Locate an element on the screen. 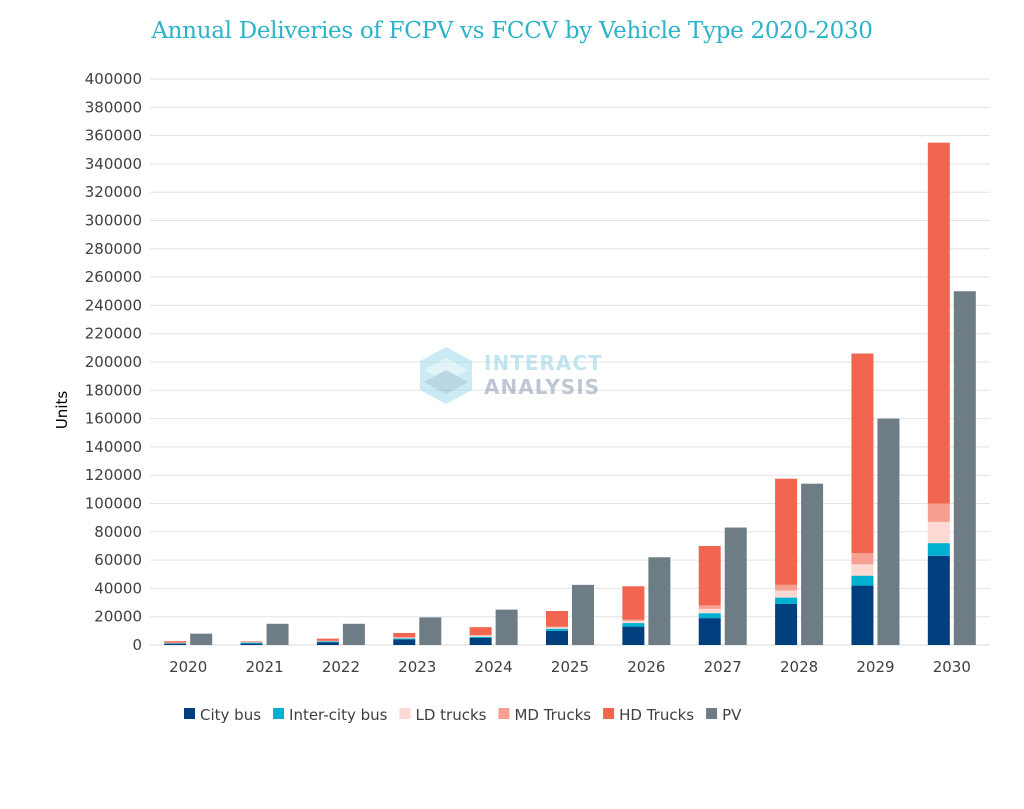 Image resolution: width=1024 pixels, height=809 pixels. bar-hd-trucks-2030 is located at coordinates (938, 323).